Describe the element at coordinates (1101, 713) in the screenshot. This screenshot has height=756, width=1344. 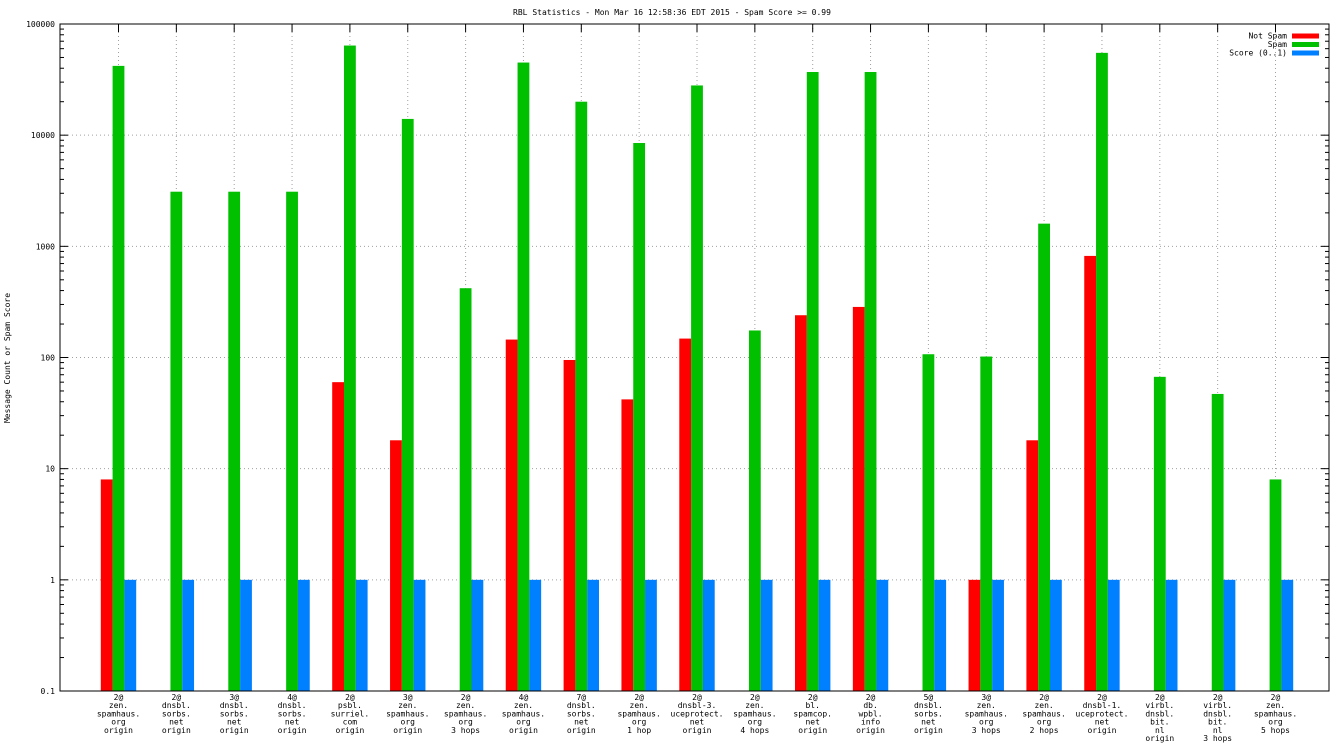
I see `x-tick-label-line: uceprotect.` at that location.